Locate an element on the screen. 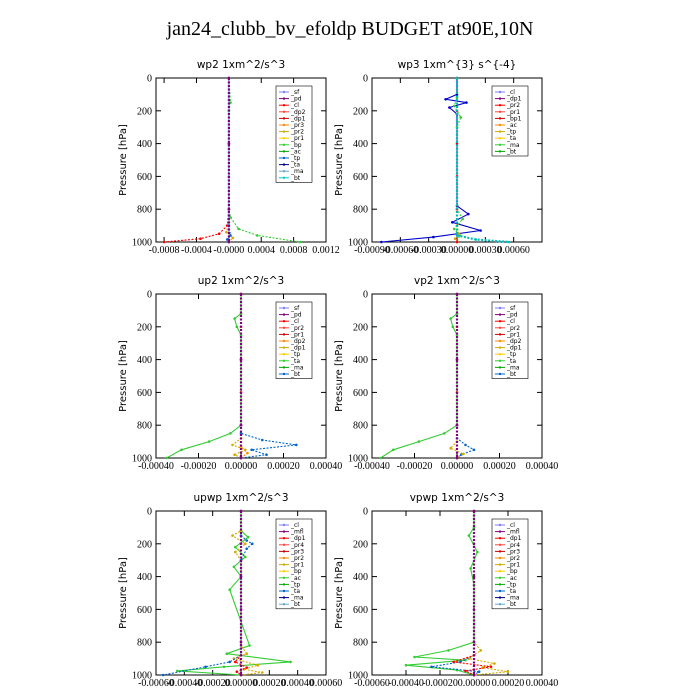 This screenshot has height=700, width=700. x-tick-label: -0.00090 is located at coordinates (372, 250).